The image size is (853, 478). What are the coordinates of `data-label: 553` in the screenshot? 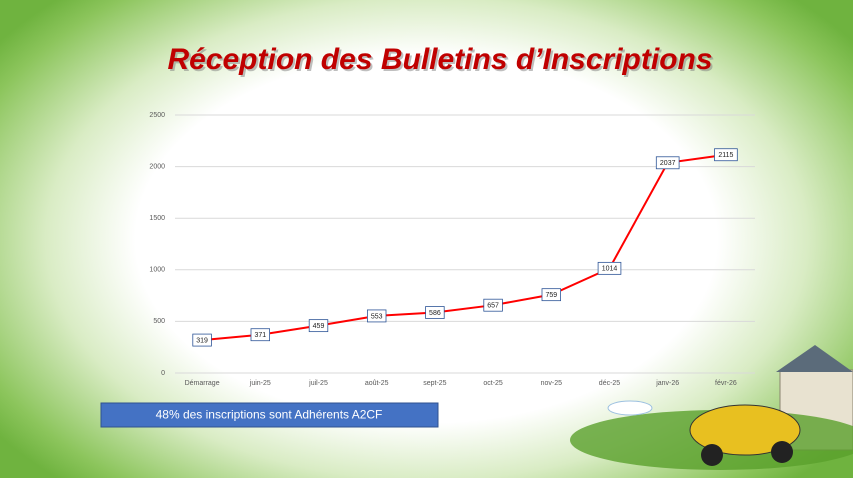 It's located at (377, 316).